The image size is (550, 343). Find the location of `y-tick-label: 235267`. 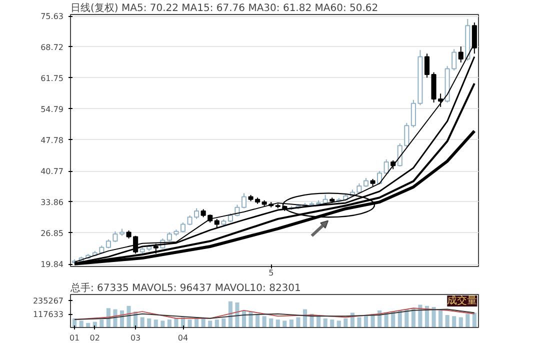

y-tick-label: 235267 is located at coordinates (48, 301).